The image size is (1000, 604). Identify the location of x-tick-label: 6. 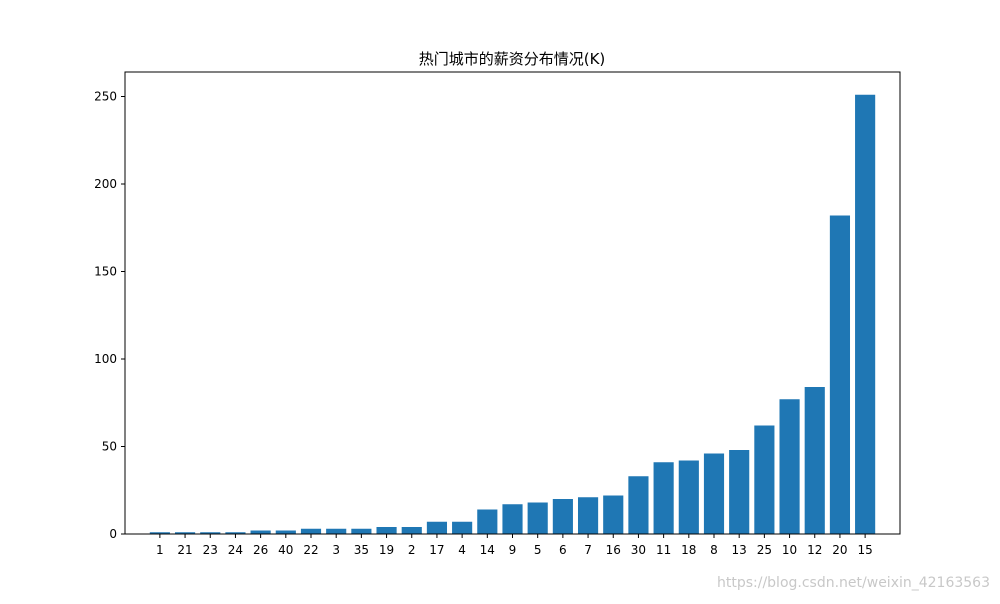
(563, 550).